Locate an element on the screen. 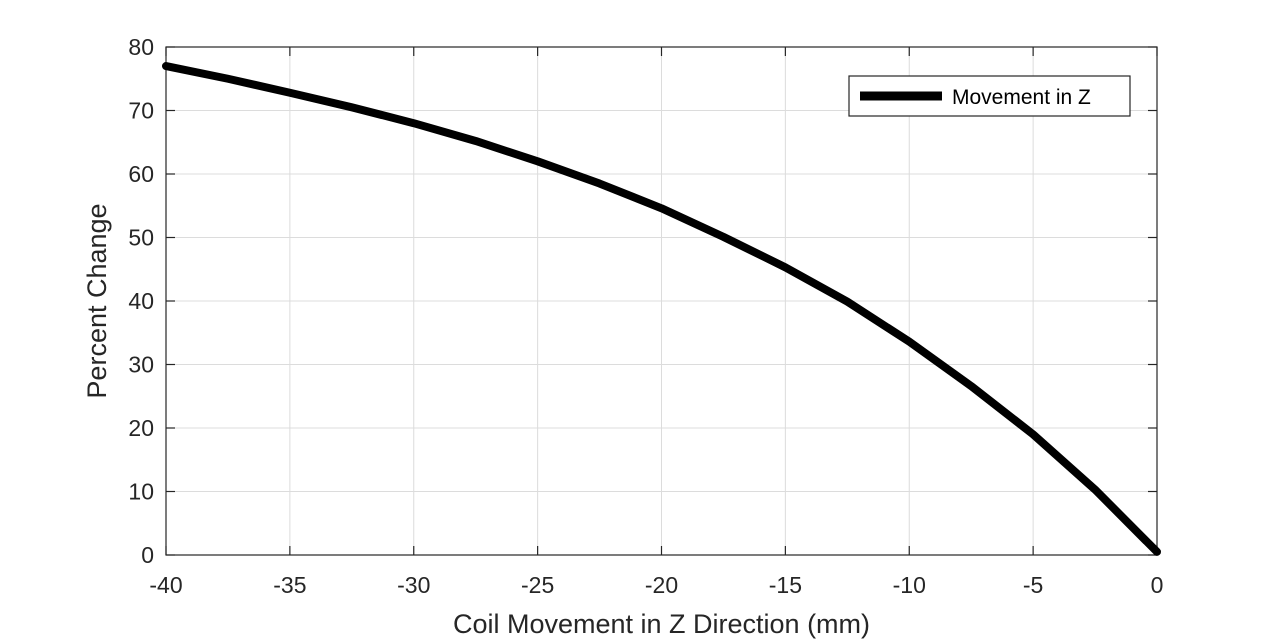  x-tick-label: -30 is located at coordinates (413, 585).